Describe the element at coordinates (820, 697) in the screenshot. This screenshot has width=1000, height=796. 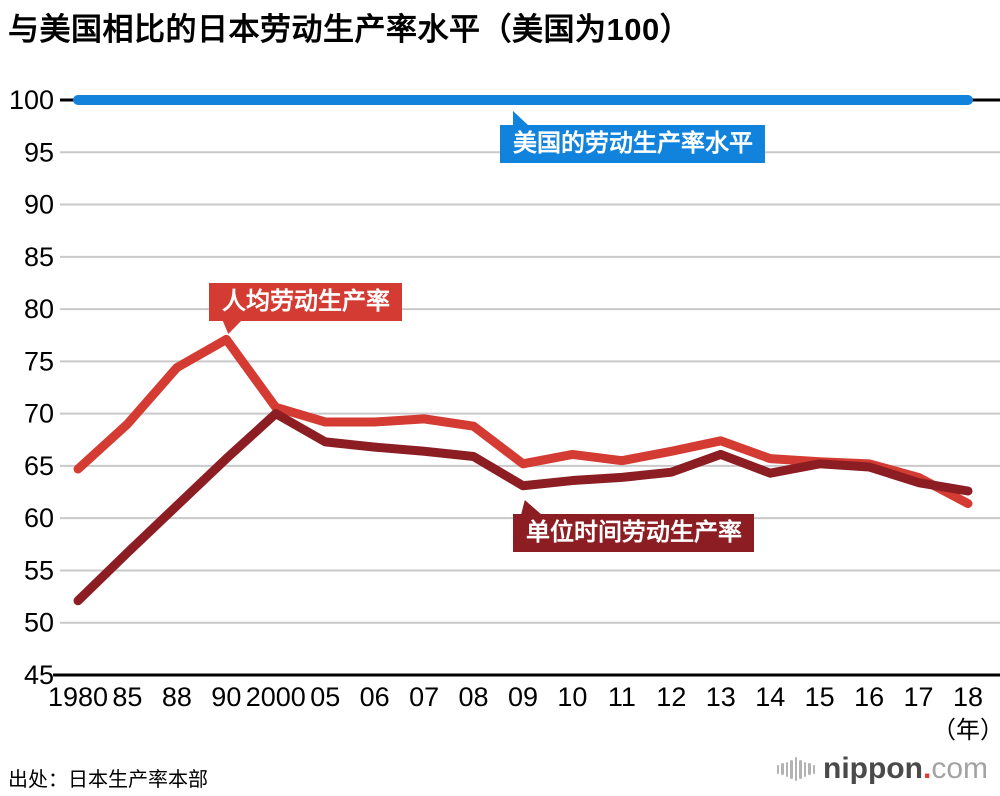
I see `x-axis-label: 15` at that location.